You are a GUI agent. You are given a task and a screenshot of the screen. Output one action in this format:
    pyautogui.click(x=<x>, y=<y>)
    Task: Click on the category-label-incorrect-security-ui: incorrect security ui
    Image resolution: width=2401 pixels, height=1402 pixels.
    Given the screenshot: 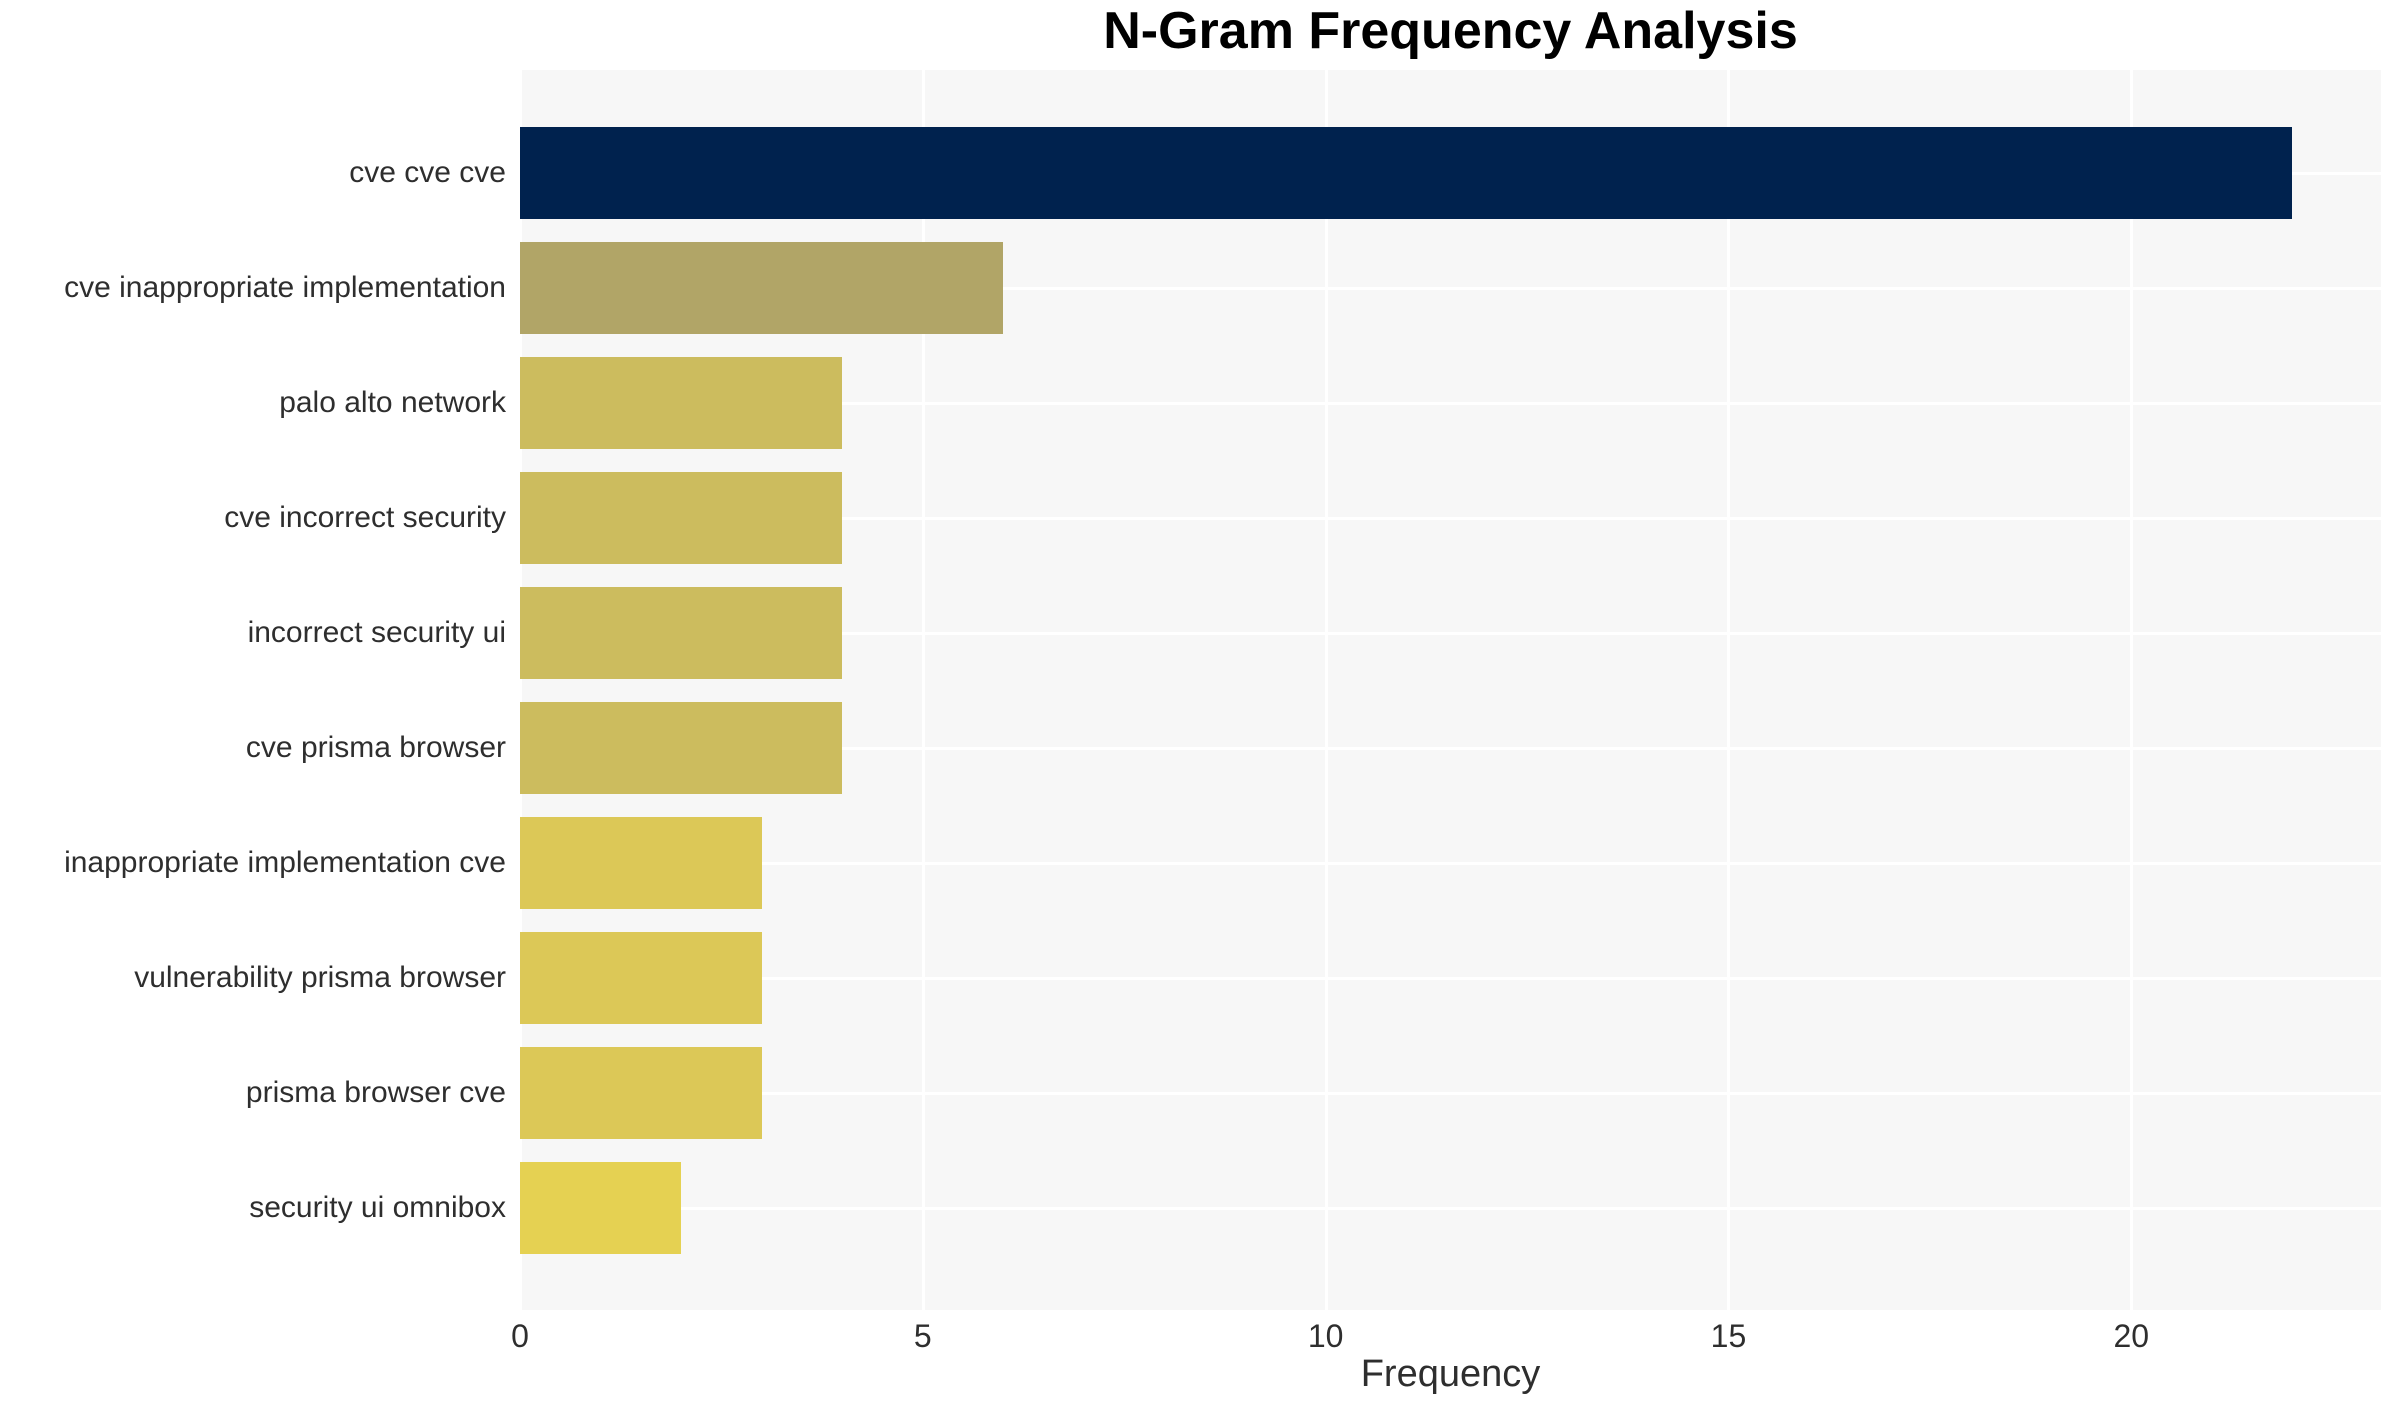 What is the action you would take?
    pyautogui.click(x=376, y=632)
    